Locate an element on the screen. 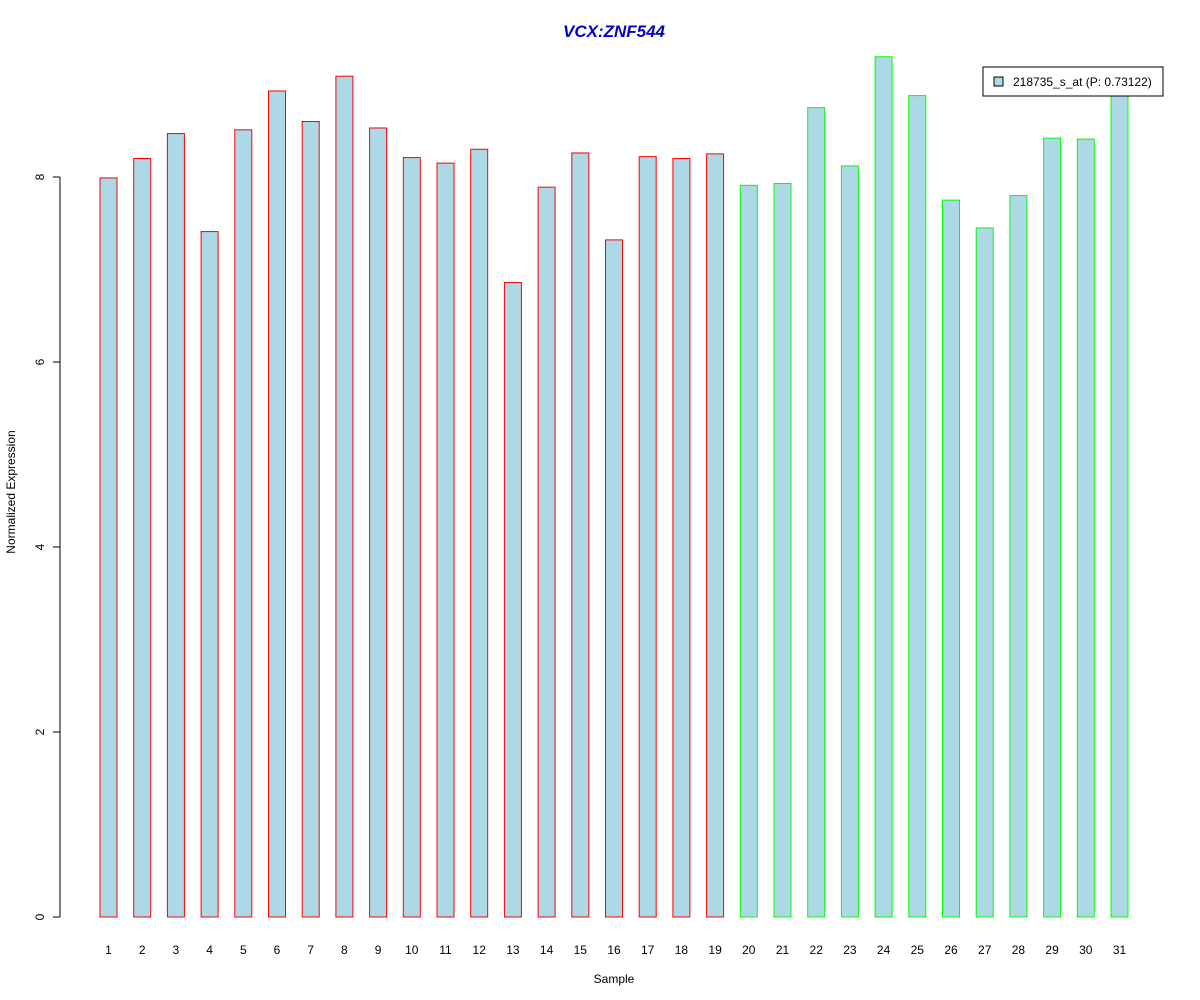  x-tick-label: 27 is located at coordinates (985, 950).